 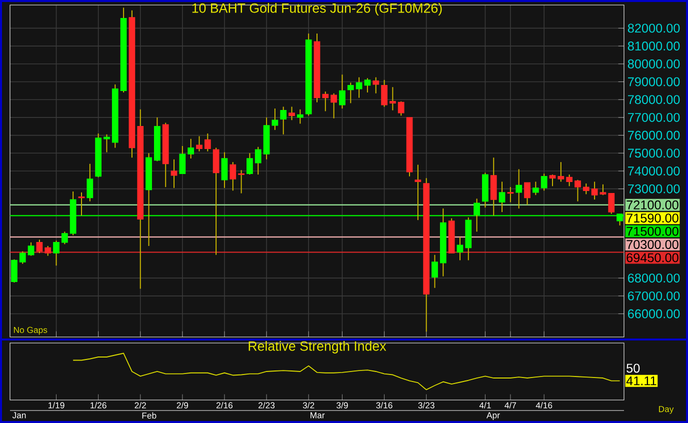 I want to click on x-tick-label: 2/23, so click(x=266, y=405).